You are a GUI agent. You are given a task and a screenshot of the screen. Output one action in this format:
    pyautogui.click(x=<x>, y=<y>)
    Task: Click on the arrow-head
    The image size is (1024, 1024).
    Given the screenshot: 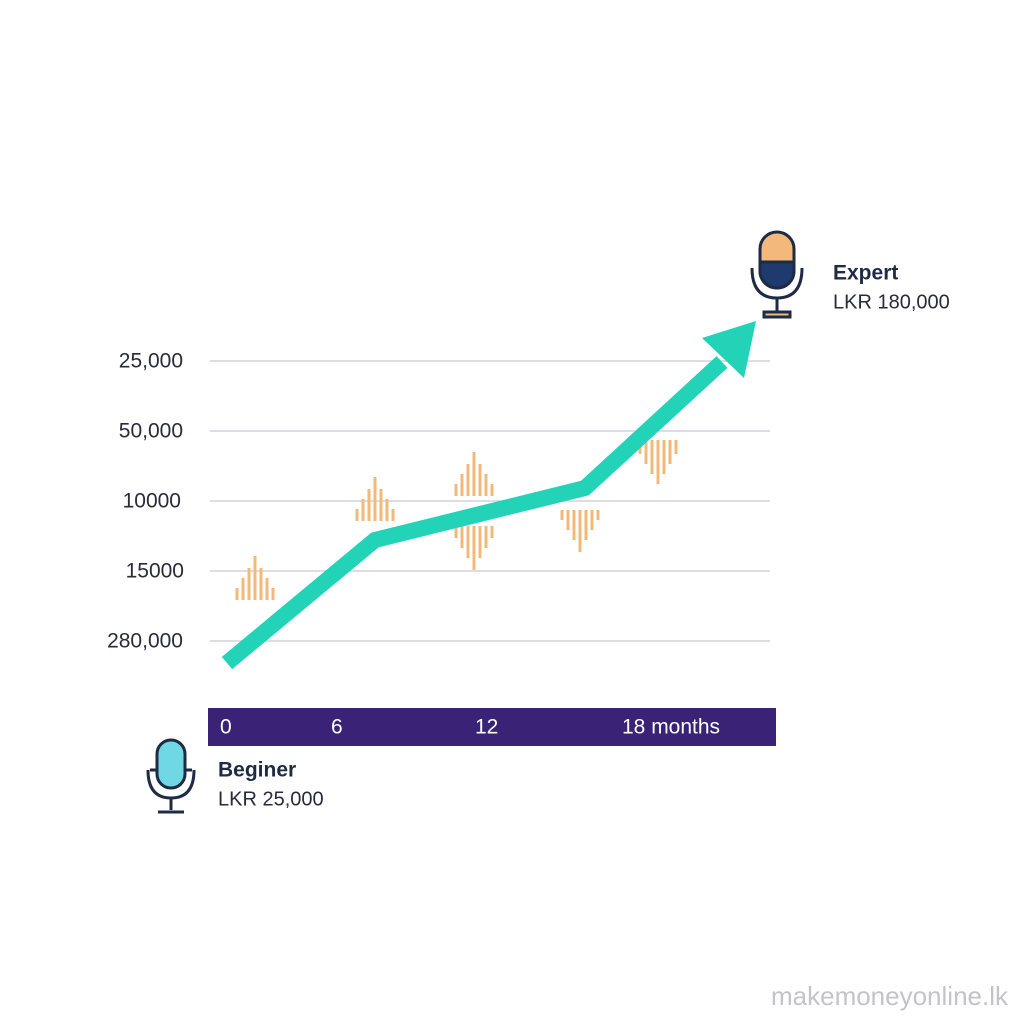 What is the action you would take?
    pyautogui.click(x=729, y=349)
    